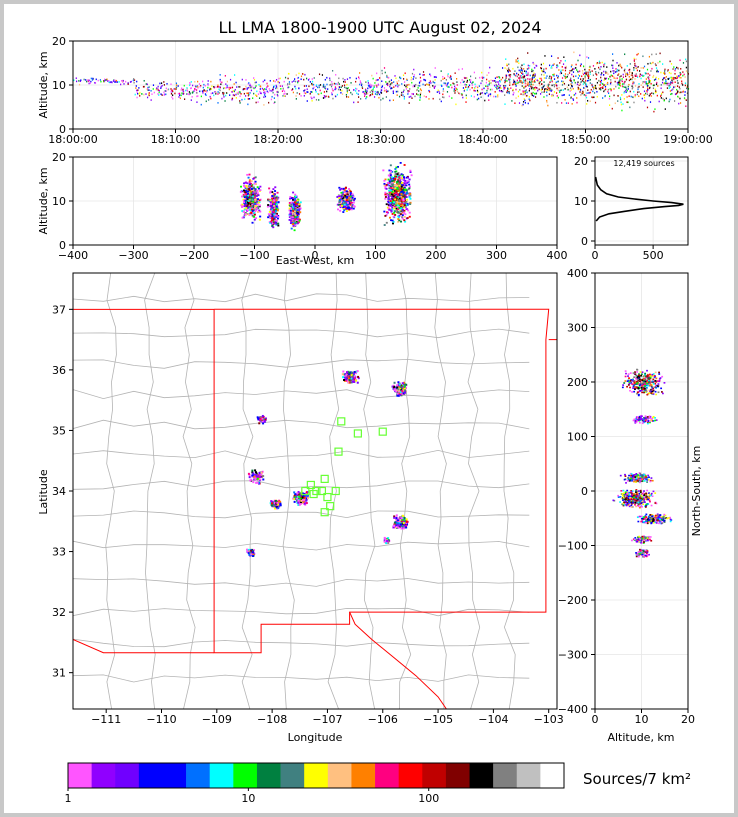 Image resolution: width=738 pixels, height=817 pixels. What do you see at coordinates (338, 451) in the screenshot?
I see `lma-station-marker` at bounding box center [338, 451].